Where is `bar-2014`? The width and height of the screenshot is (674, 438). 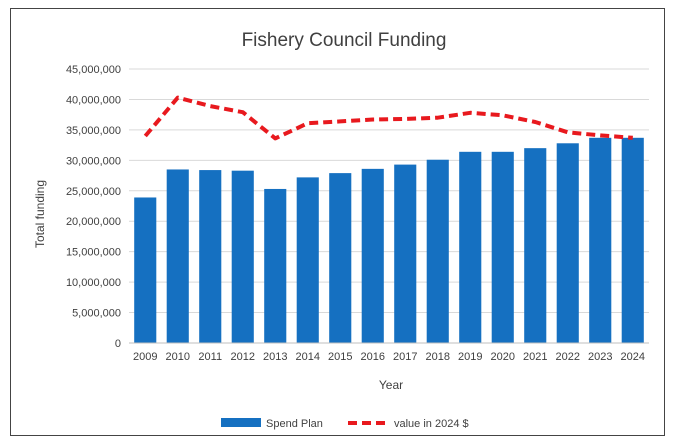
bar-2014 is located at coordinates (307, 260).